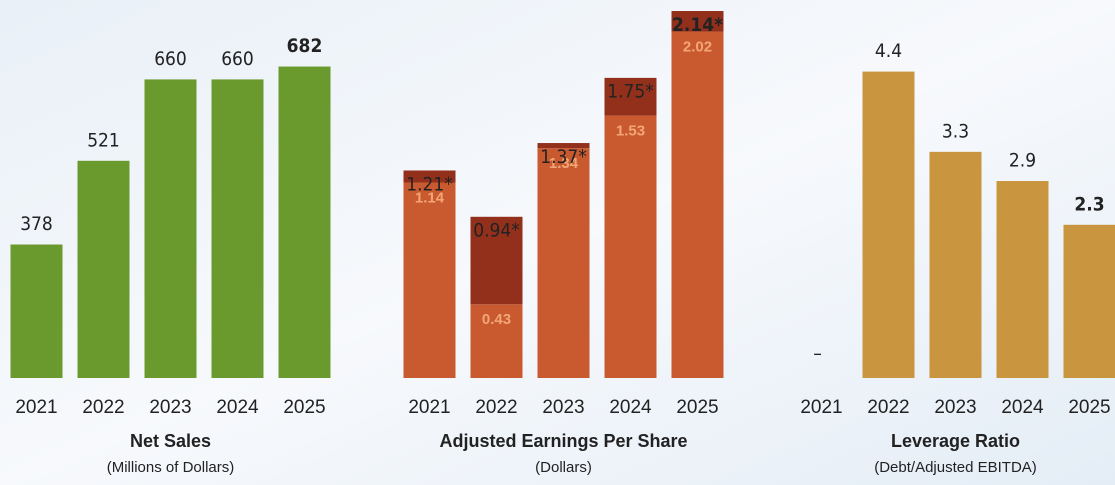 The height and width of the screenshot is (485, 1115). Describe the element at coordinates (1022, 161) in the screenshot. I see `value-label: 2.9` at that location.